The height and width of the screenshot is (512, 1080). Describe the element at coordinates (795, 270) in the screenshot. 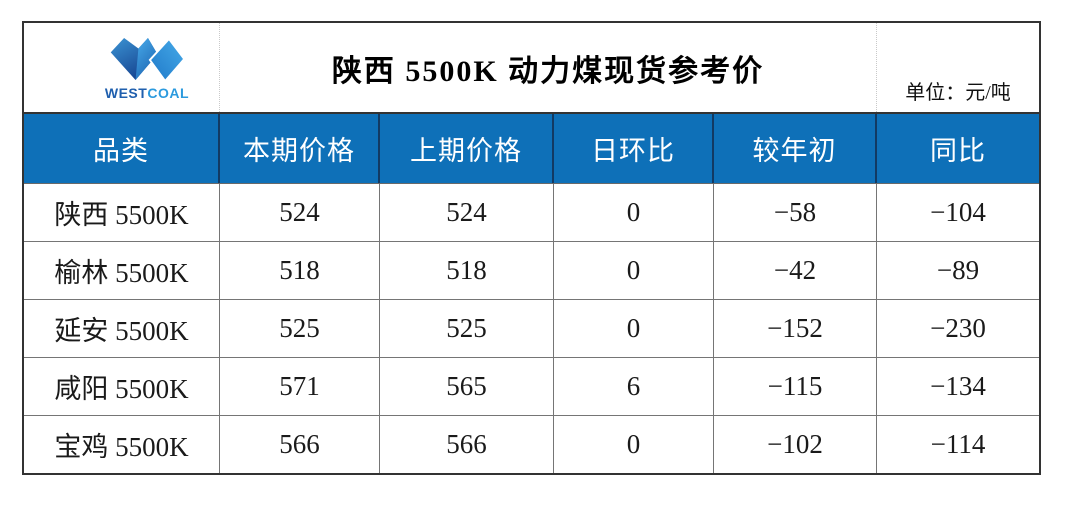

I see `cell-vs-year-start: −42` at that location.